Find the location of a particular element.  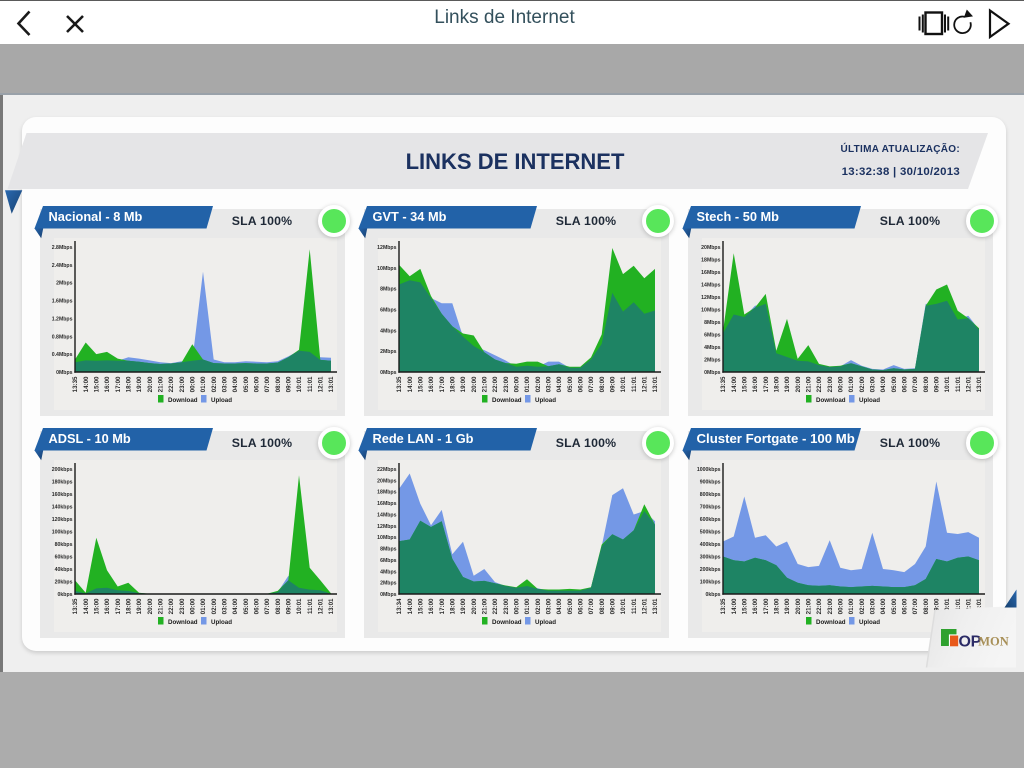

svg-text: 13:01 is located at coordinates (331, 606).